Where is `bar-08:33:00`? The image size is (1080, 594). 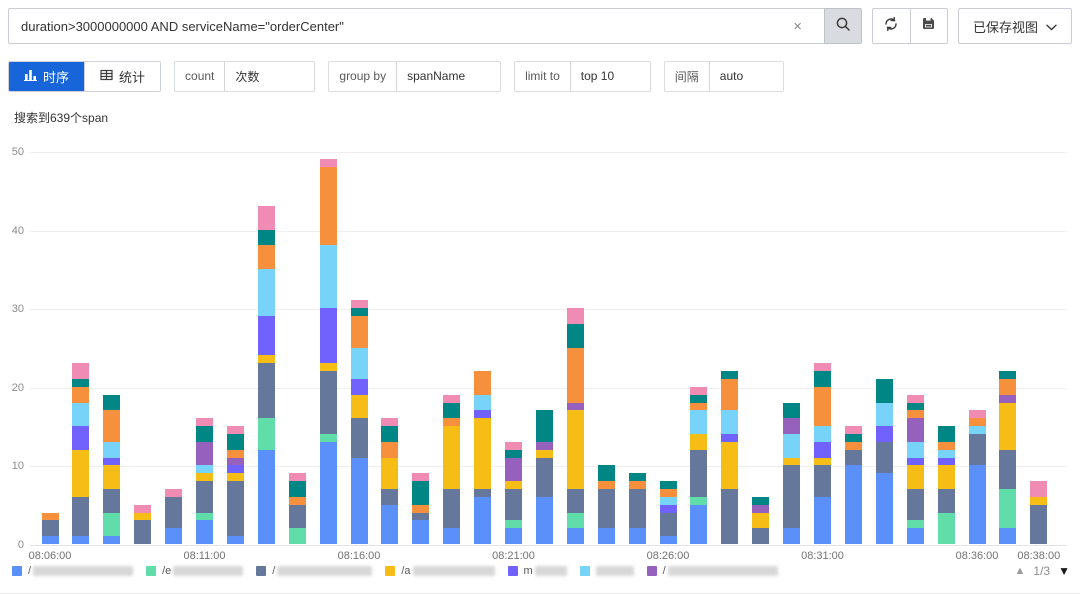 bar-08:33:00 is located at coordinates (884, 461).